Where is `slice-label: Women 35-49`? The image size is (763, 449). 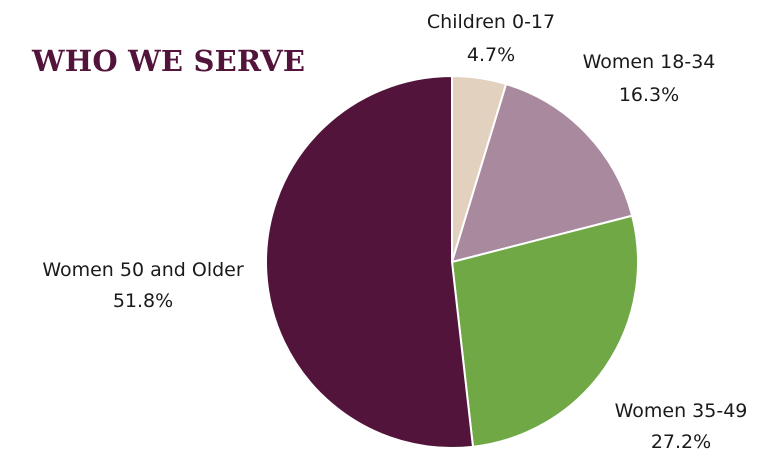
slice-label: Women 35-49 is located at coordinates (681, 411).